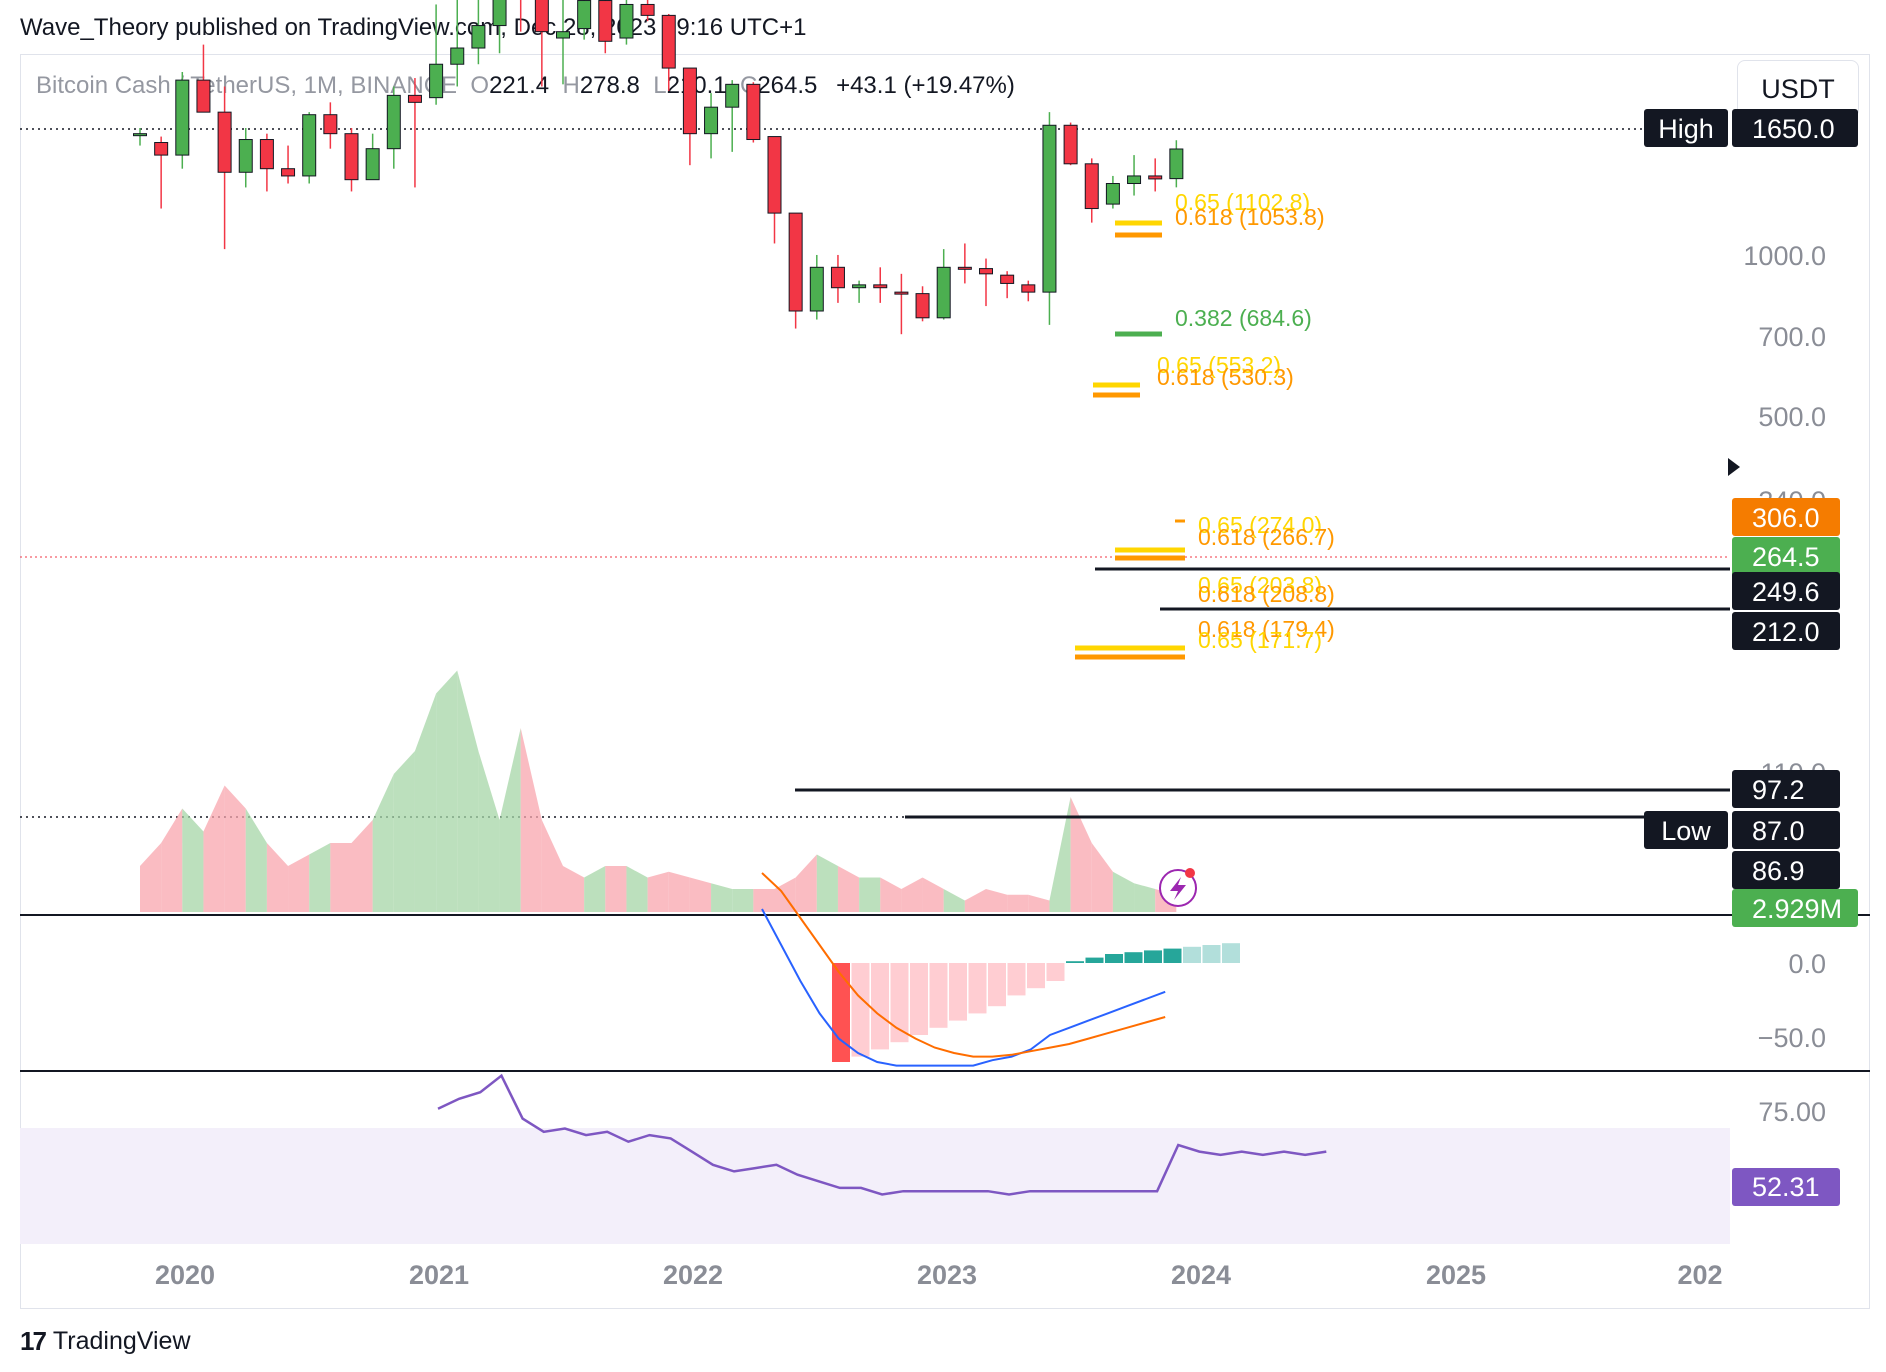  What do you see at coordinates (1266, 629) in the screenshot?
I see `fib-label: 0.618 (179.4)` at bounding box center [1266, 629].